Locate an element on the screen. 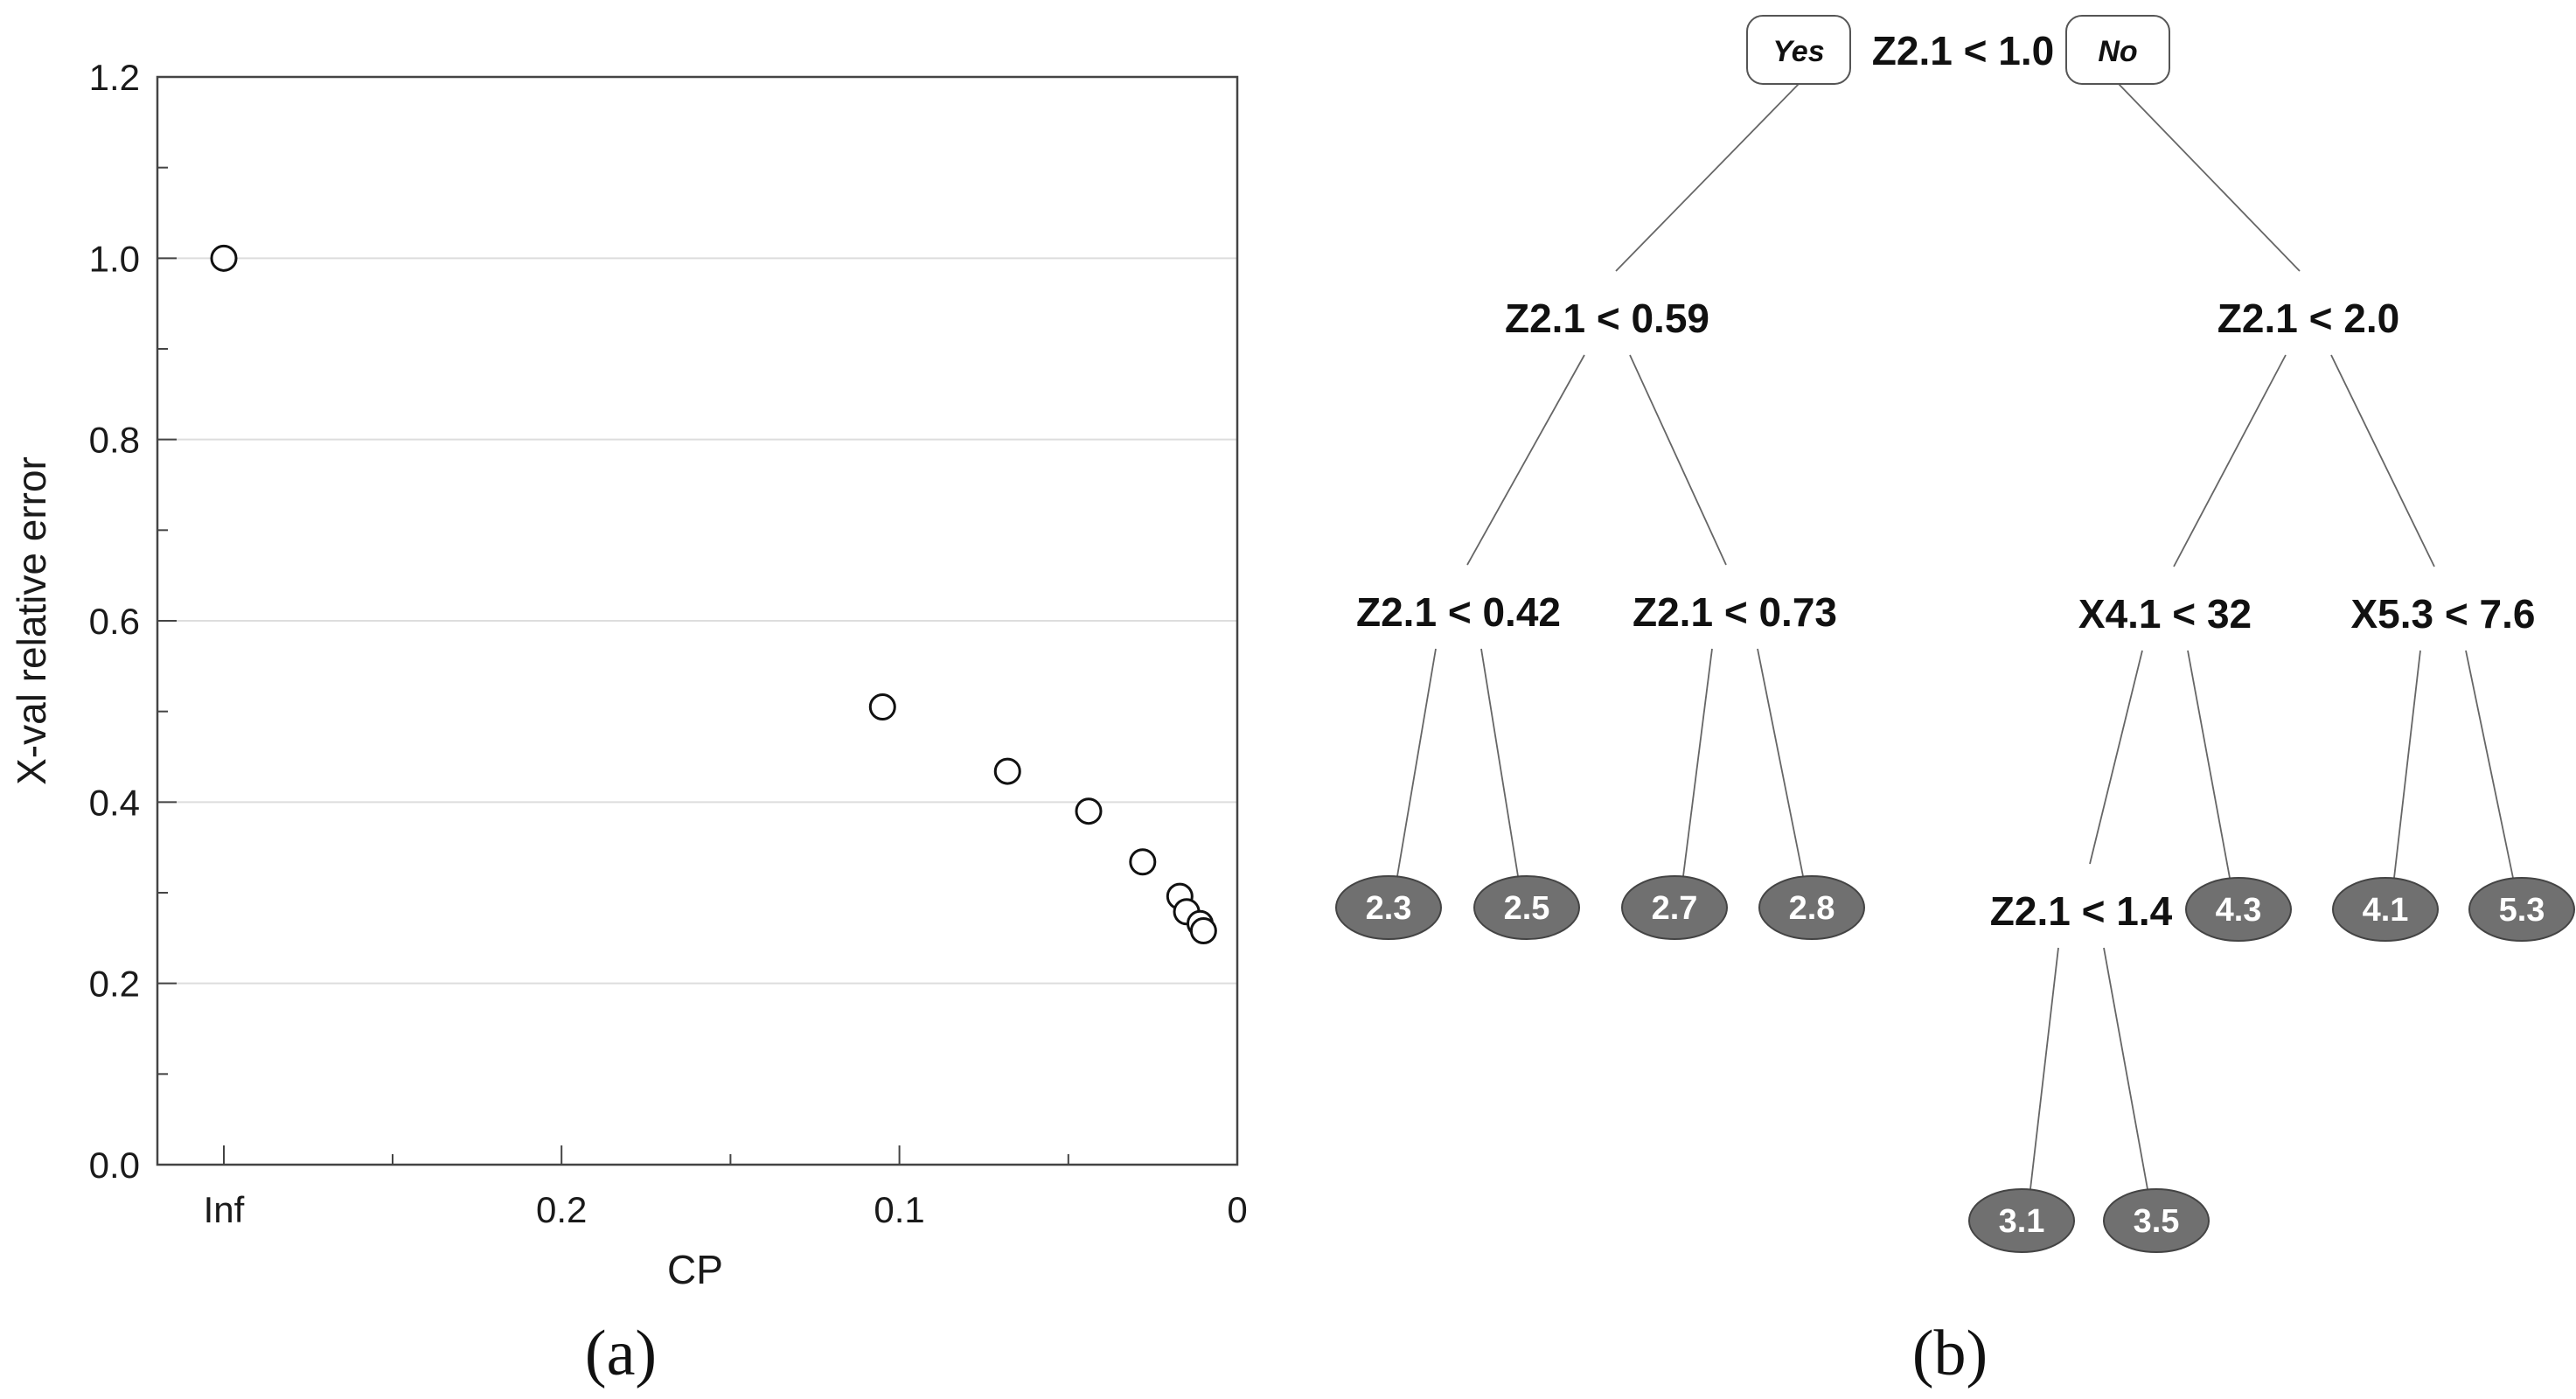 The image size is (2576, 1399). leaf-node-value: 2.5 is located at coordinates (1527, 909).